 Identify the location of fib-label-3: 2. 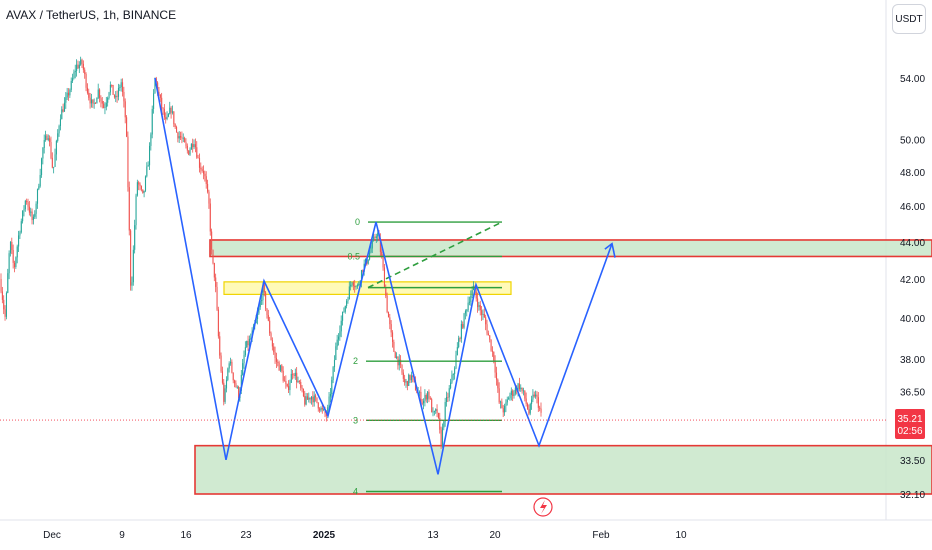
(355, 361).